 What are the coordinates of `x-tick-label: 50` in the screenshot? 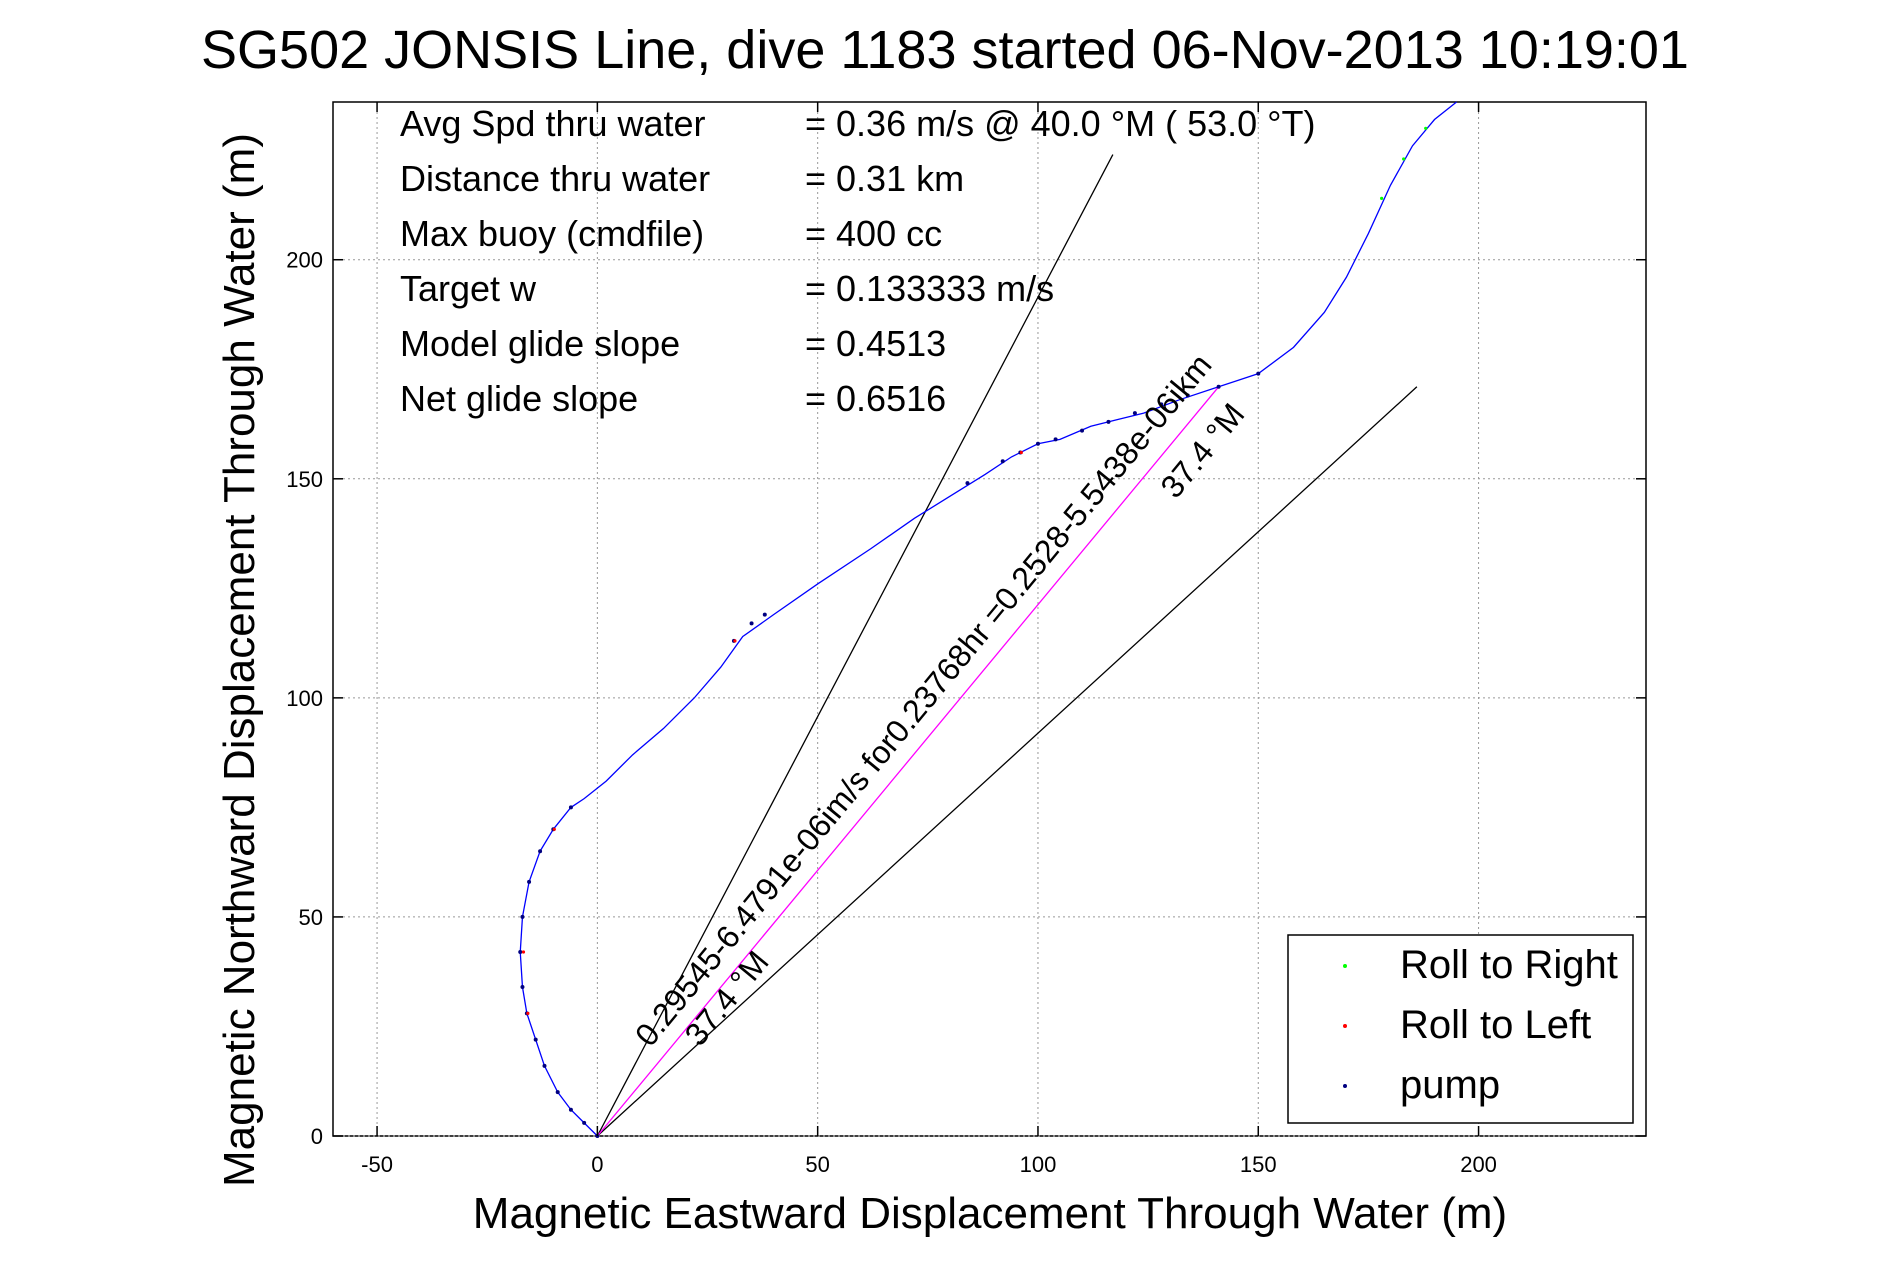 It's located at (817, 1164).